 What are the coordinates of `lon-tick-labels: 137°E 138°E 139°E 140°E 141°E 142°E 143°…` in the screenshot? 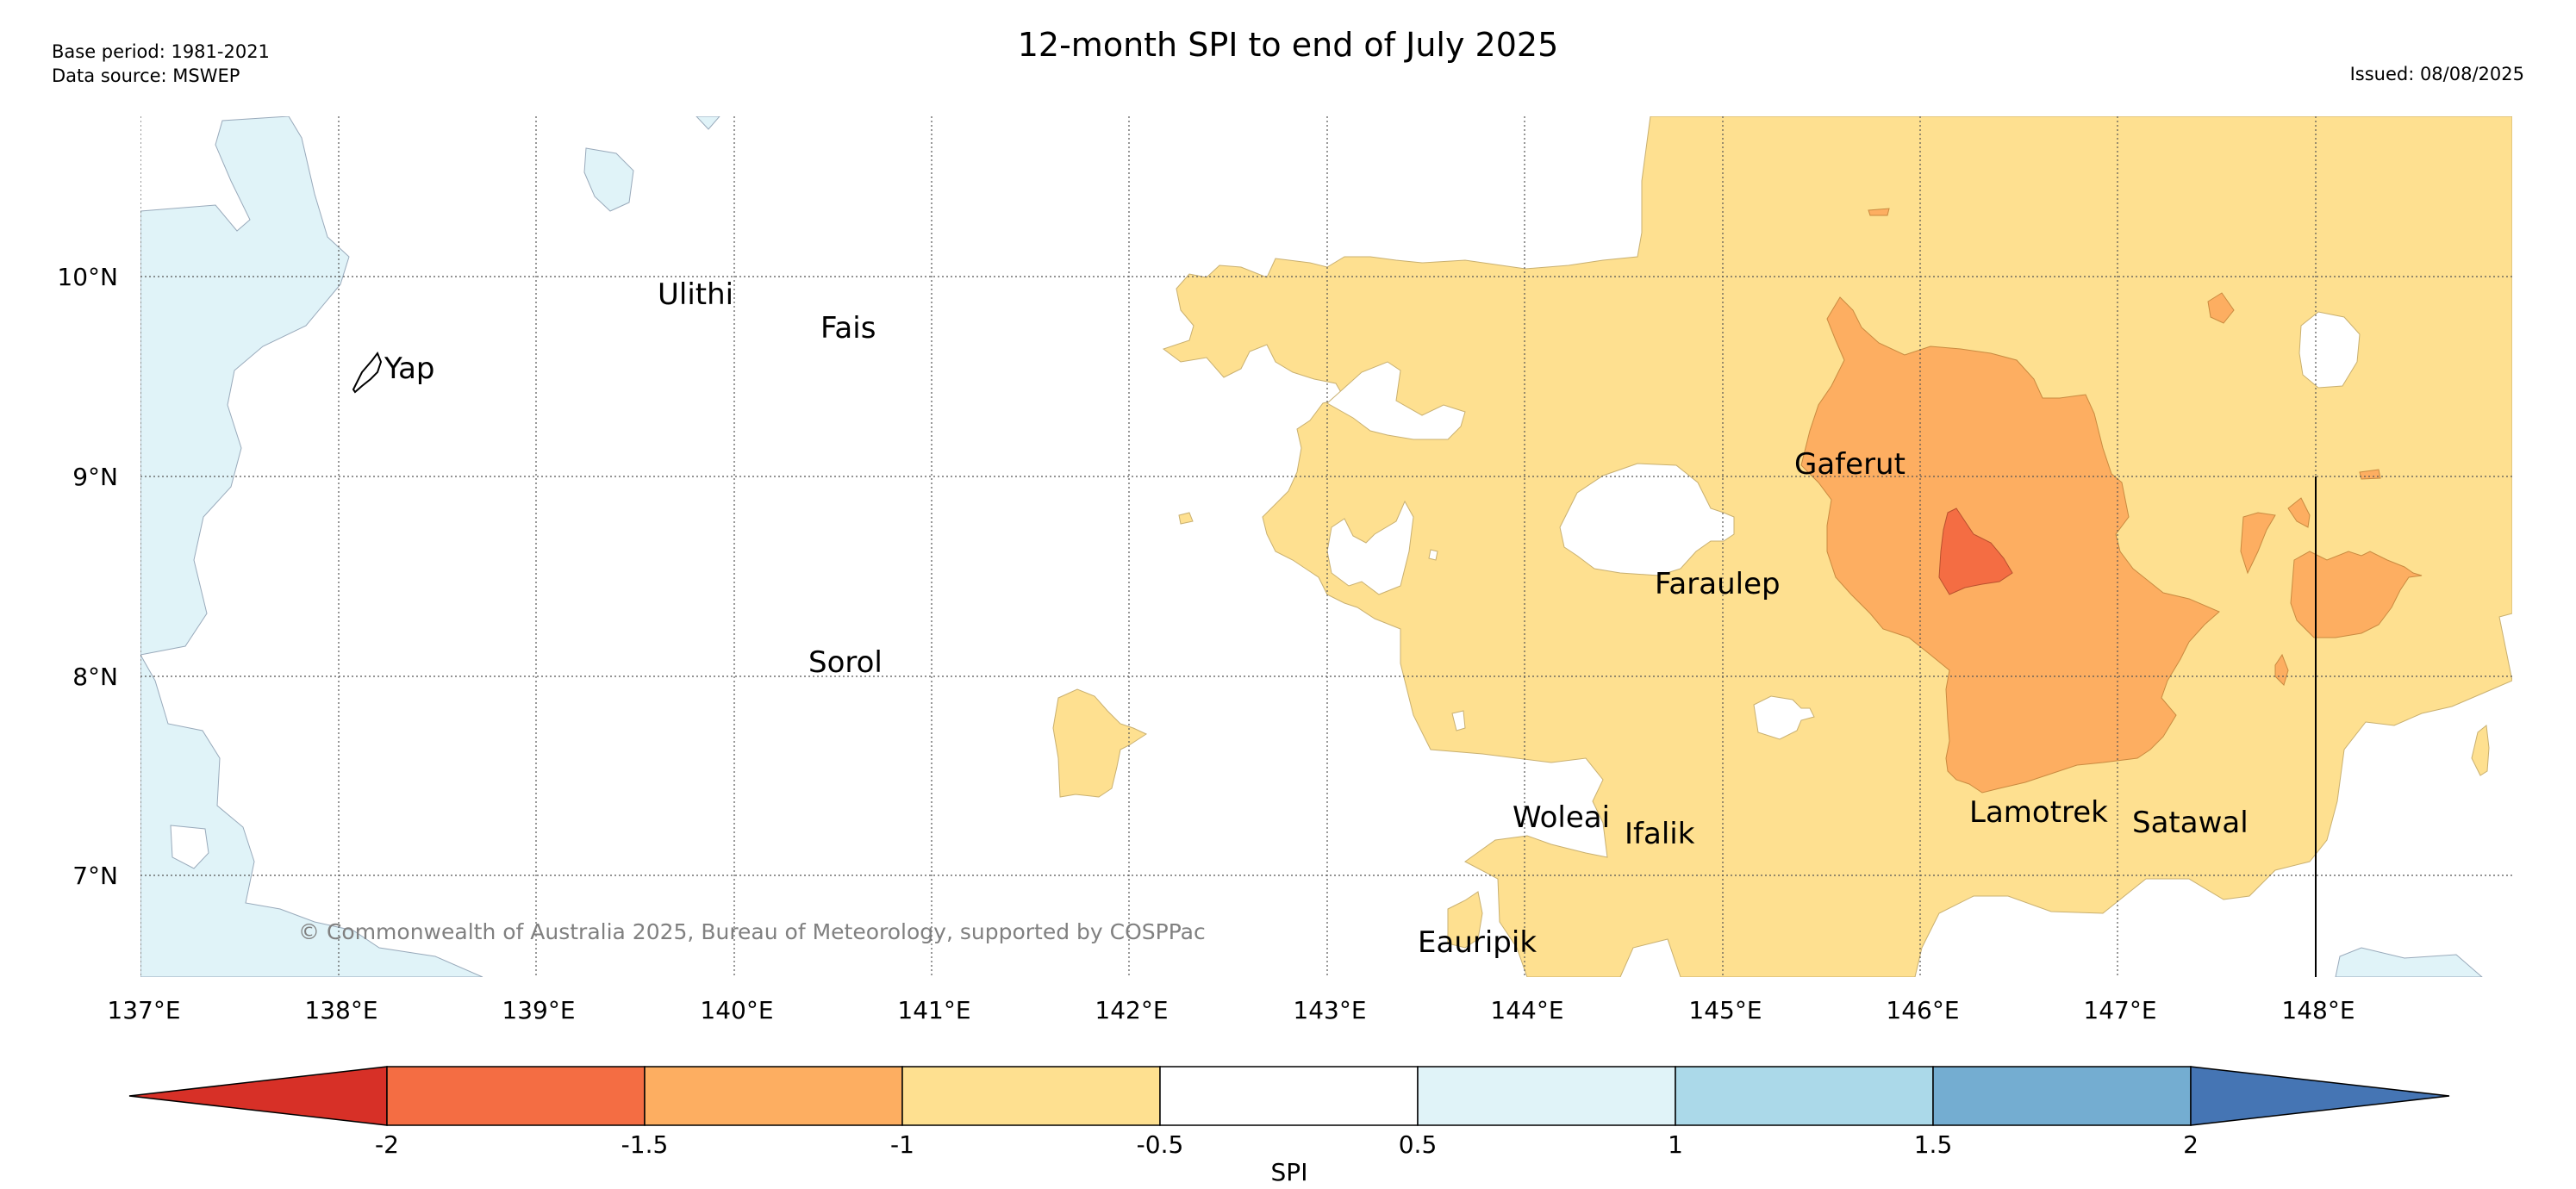 It's located at (1231, 1010).